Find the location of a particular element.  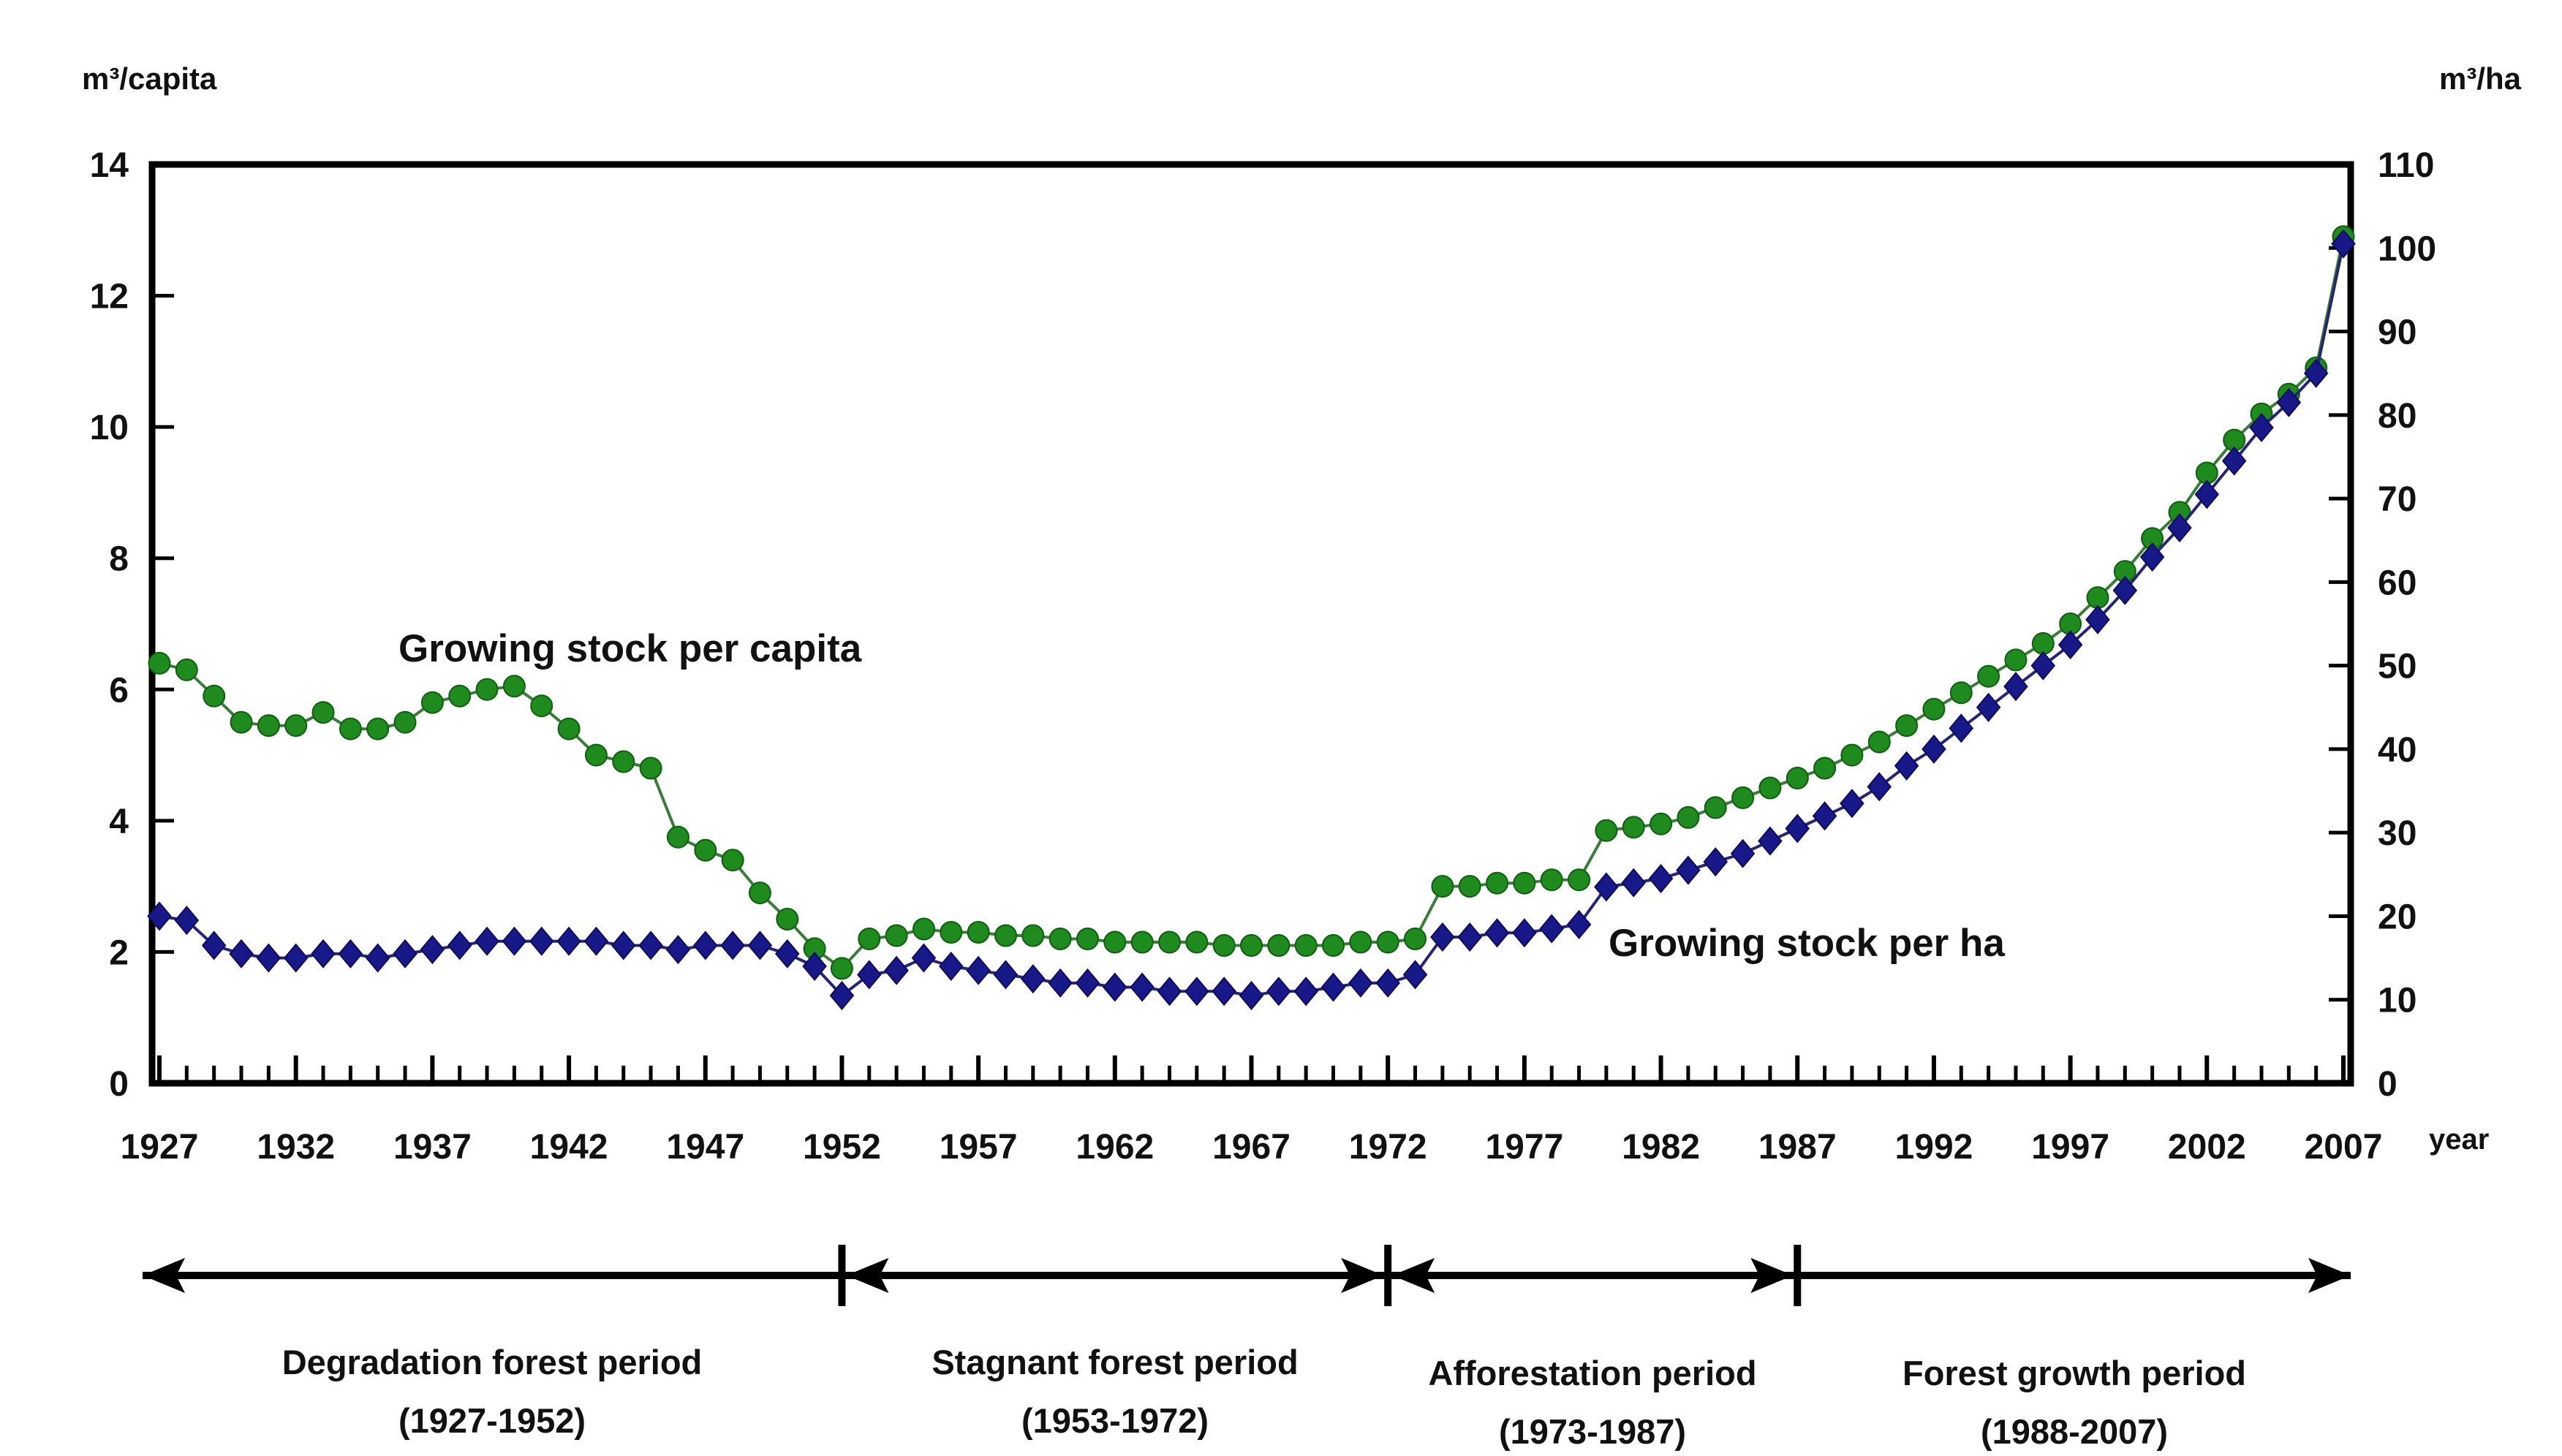

period-range-stagnant: (1953-1972) is located at coordinates (1115, 1420).